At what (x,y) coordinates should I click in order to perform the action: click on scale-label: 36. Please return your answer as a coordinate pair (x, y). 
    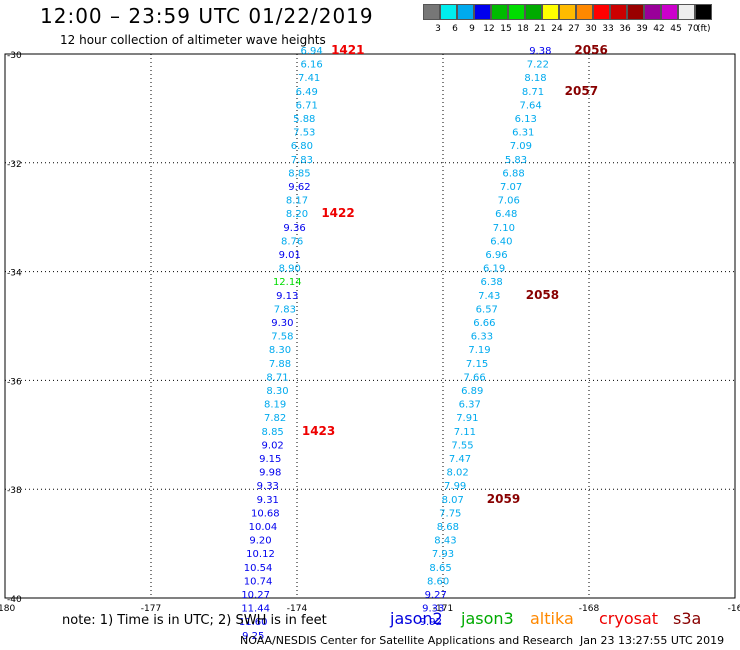
    Looking at the image, I should click on (625, 29).